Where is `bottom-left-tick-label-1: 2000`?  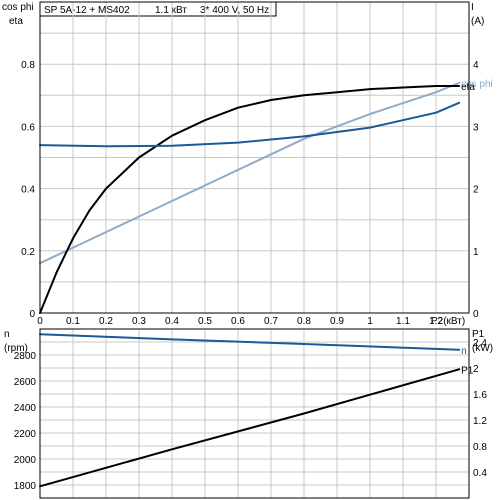
bottom-left-tick-label-1: 2000 is located at coordinates (25, 460).